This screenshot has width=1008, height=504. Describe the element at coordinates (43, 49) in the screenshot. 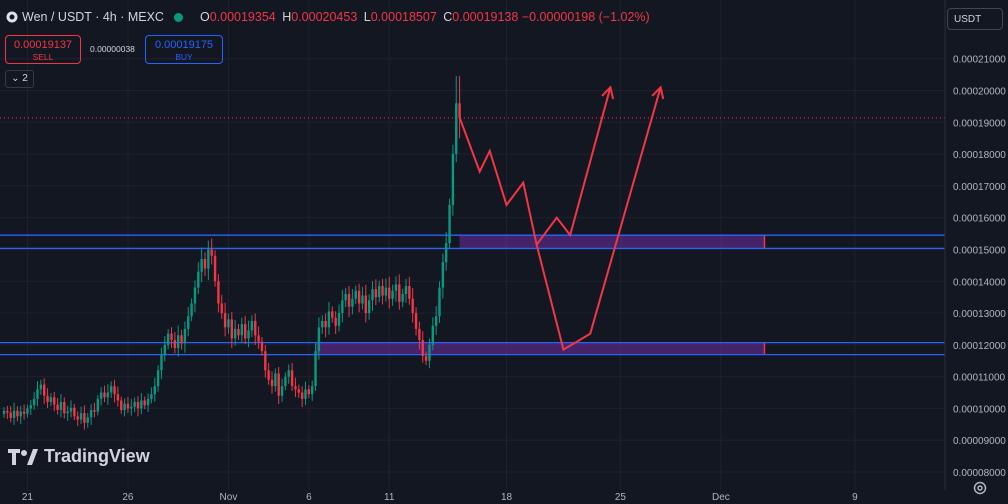

I see `sell-button: 0.00019137 SELL` at that location.